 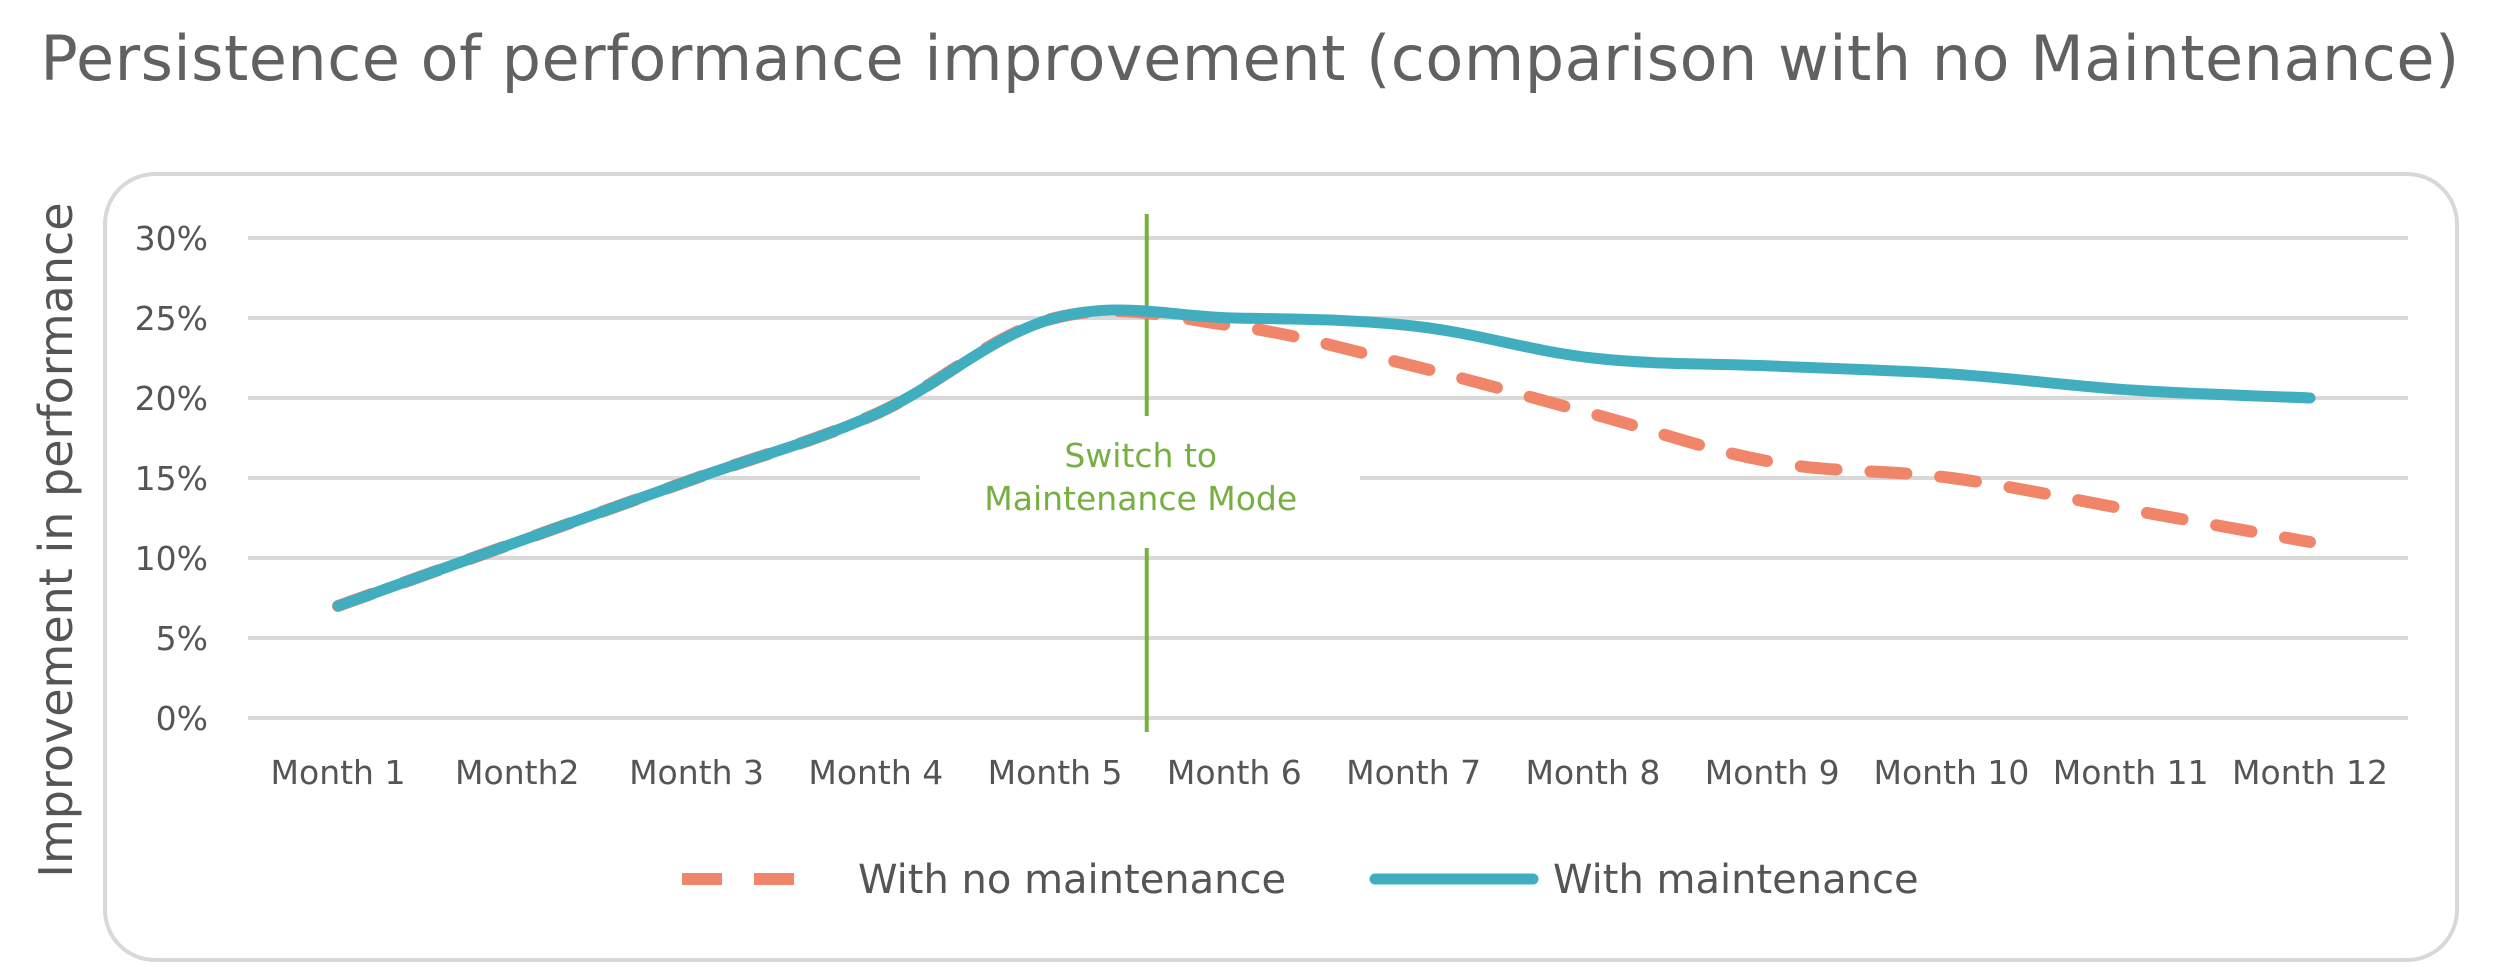 I want to click on y-axis-ticks: 0% 5% 10% 15% 20% 25% 30%, so click(x=171, y=478).